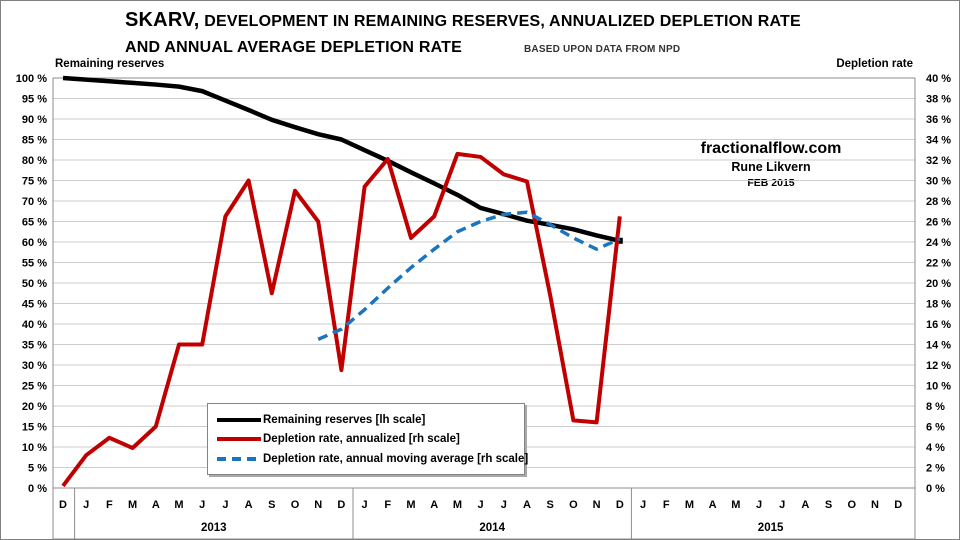 Image resolution: width=960 pixels, height=540 pixels. What do you see at coordinates (37, 489) in the screenshot?
I see `left-axis-tick: 0 %` at bounding box center [37, 489].